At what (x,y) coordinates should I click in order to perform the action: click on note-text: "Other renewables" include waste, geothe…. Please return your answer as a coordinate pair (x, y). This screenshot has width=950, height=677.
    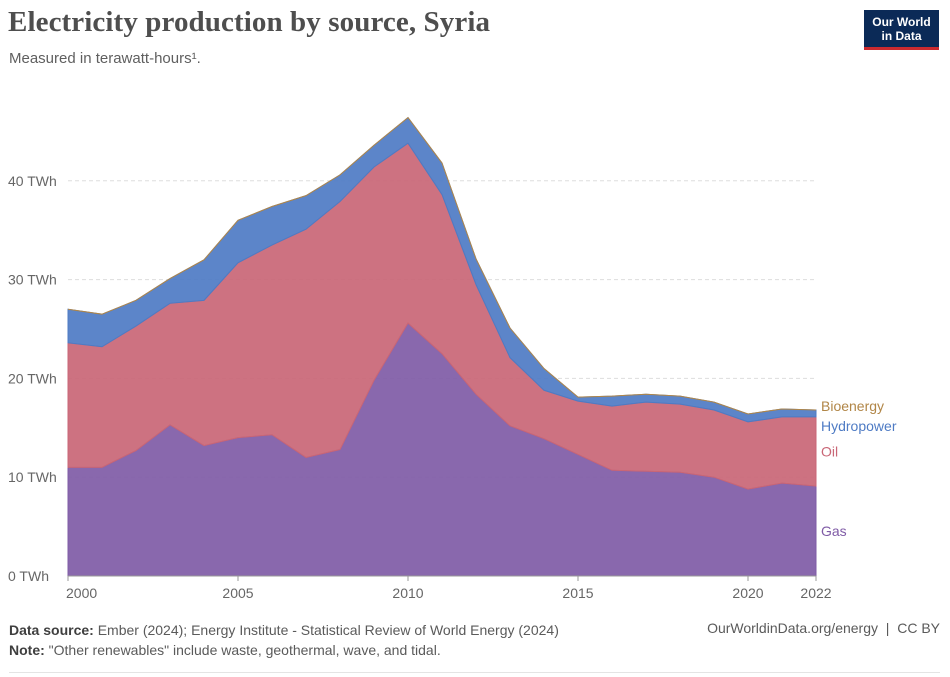
    Looking at the image, I should click on (242, 650).